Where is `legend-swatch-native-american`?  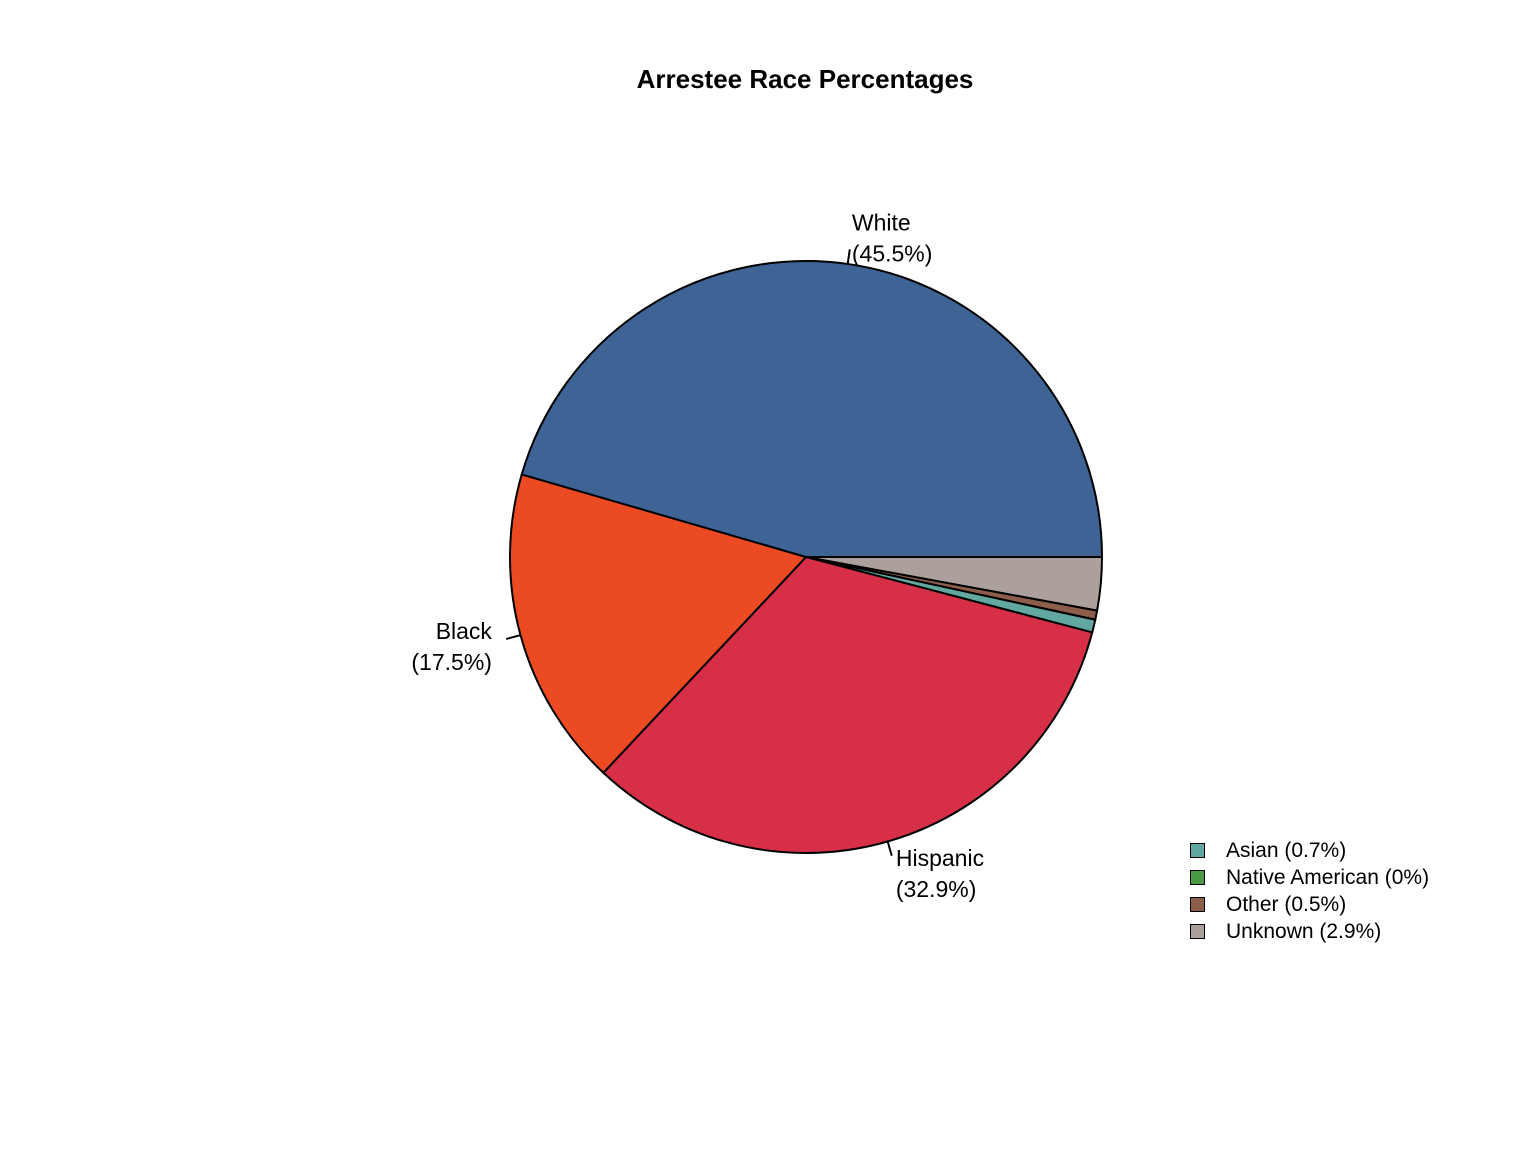 legend-swatch-native-american is located at coordinates (1197, 877).